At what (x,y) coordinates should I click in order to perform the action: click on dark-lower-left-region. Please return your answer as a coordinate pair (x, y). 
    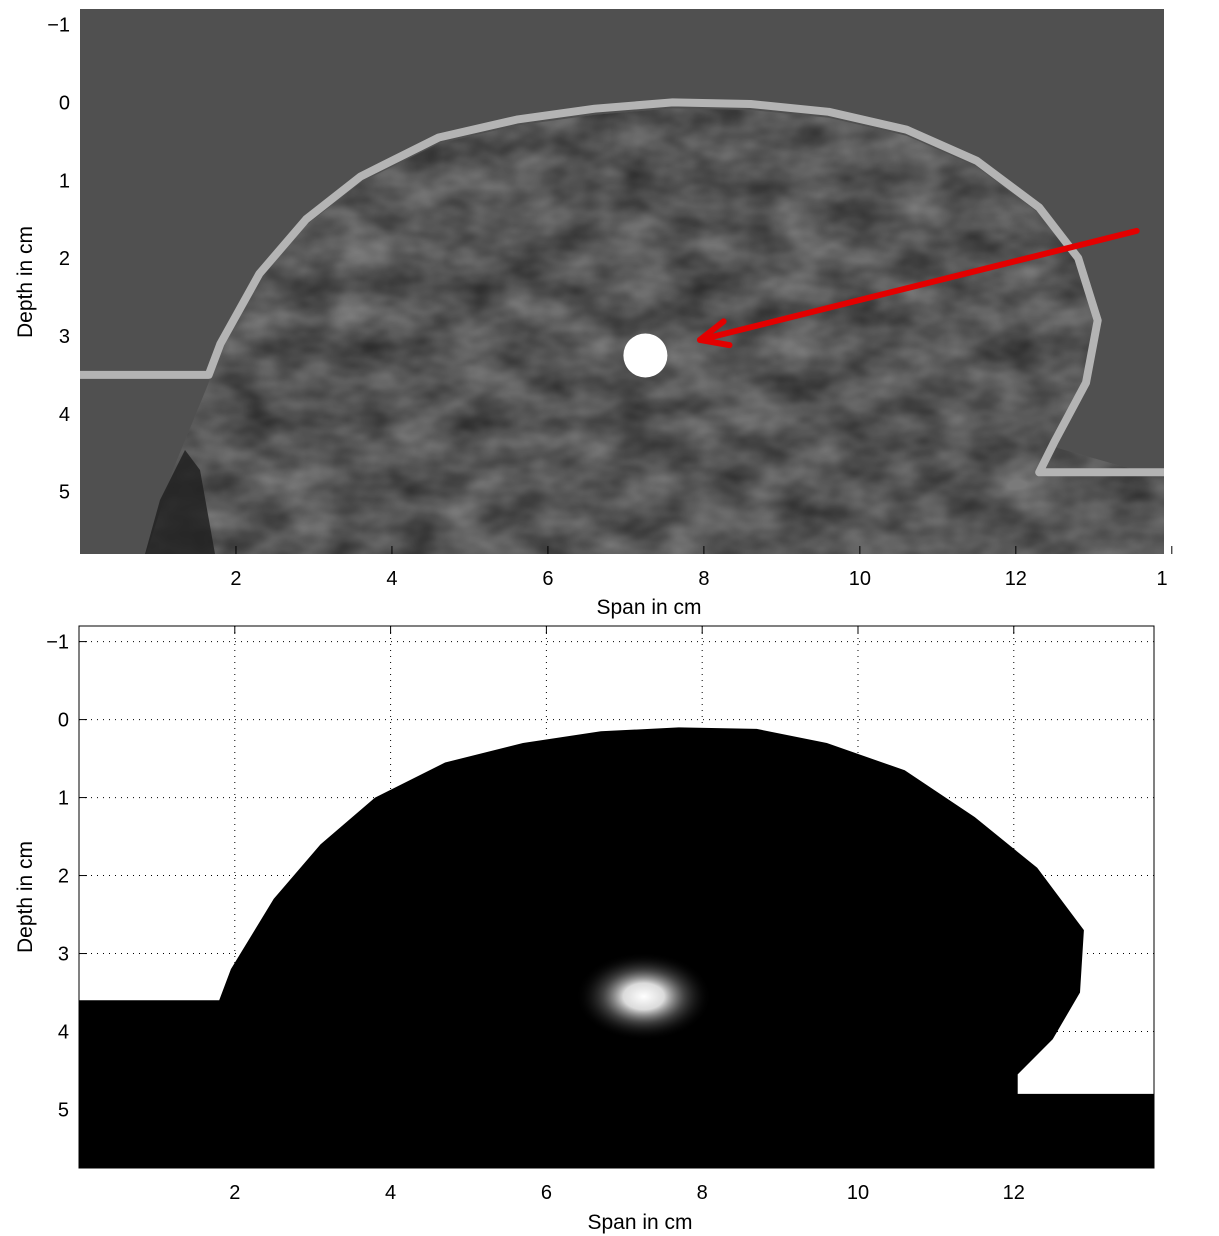
    Looking at the image, I should click on (180, 502).